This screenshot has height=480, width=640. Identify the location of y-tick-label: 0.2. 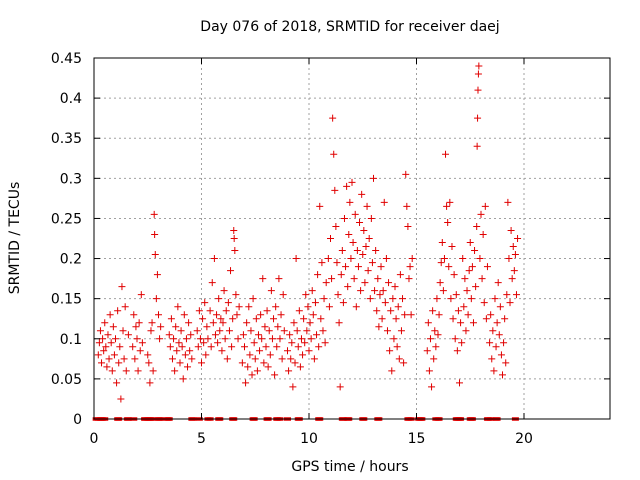
(71, 260).